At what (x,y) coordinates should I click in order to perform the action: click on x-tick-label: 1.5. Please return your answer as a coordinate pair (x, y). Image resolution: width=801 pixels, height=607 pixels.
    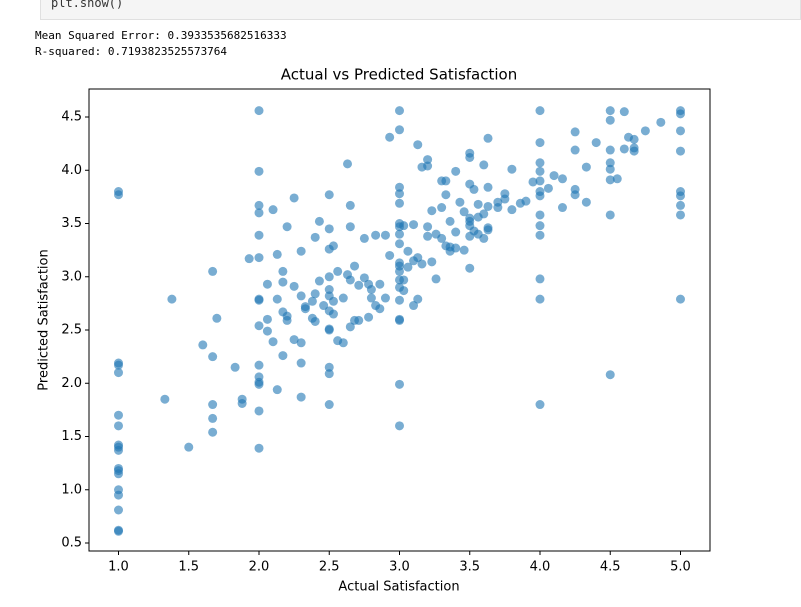
    Looking at the image, I should click on (188, 567).